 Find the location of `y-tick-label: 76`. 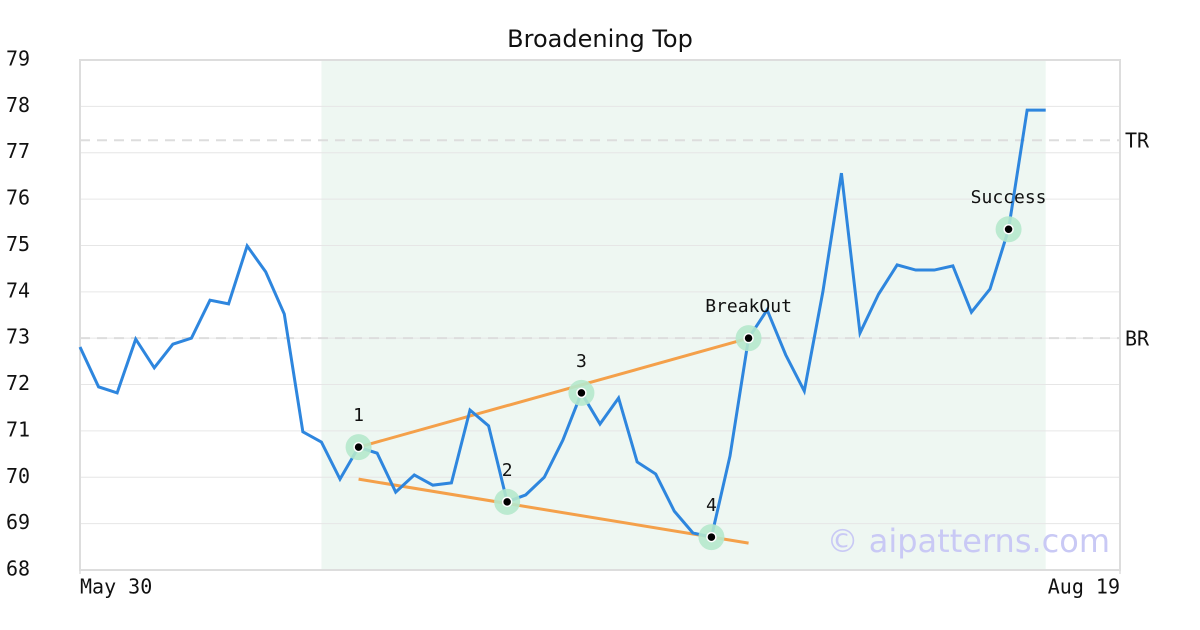

y-tick-label: 76 is located at coordinates (18, 198).